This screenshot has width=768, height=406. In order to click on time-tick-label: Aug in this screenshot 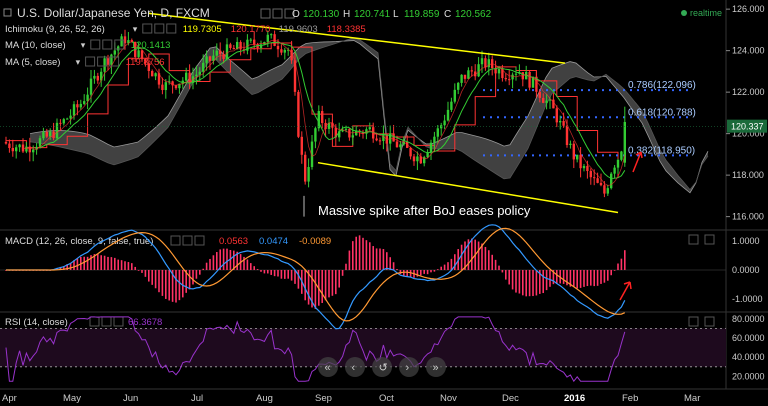, I will do `click(264, 398)`.